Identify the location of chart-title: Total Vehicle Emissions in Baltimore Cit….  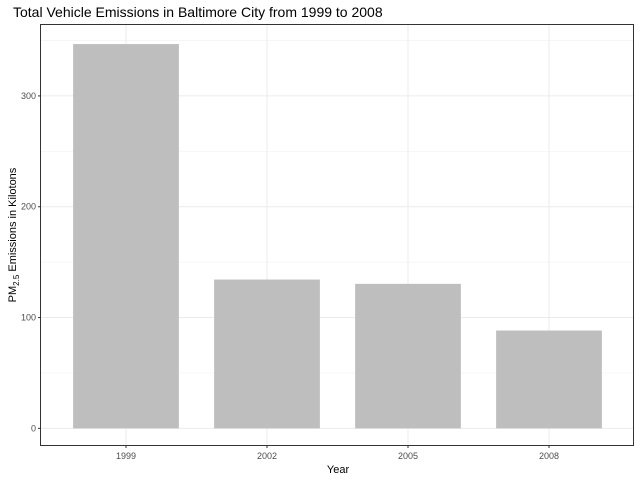
(198, 12).